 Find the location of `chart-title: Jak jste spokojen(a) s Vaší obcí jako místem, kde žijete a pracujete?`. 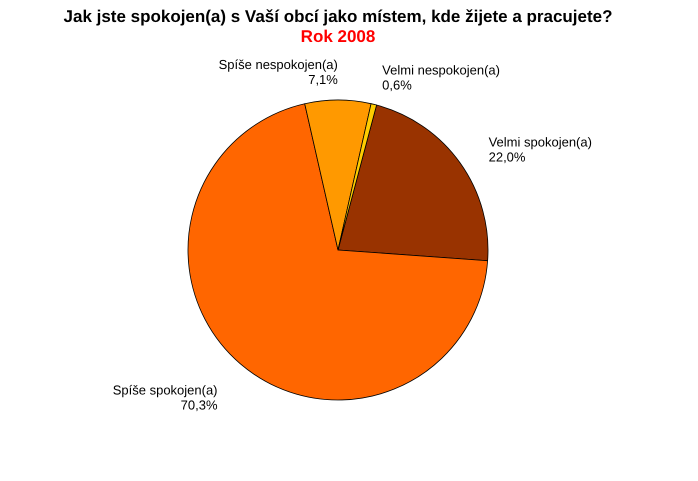

chart-title: Jak jste spokojen(a) s Vaší obcí jako místem, kde žijete a pracujete? is located at coordinates (338, 16).